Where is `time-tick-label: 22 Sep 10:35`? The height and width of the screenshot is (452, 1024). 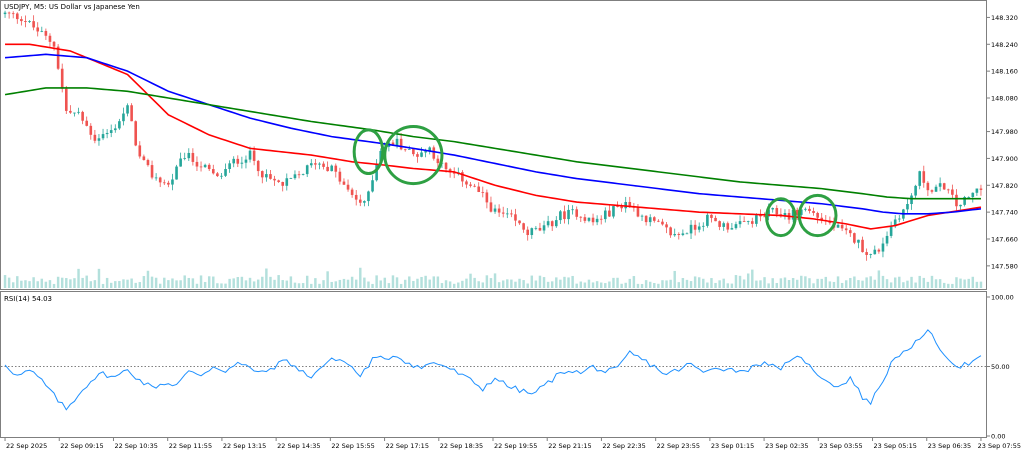 time-tick-label: 22 Sep 10:35 is located at coordinates (135, 446).